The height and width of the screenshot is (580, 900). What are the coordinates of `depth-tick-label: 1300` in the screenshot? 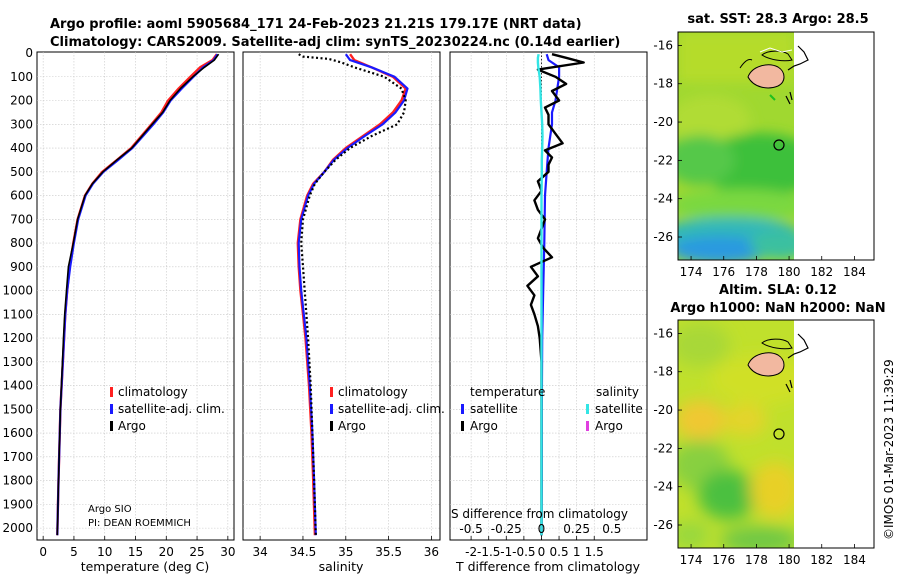 It's located at (17, 362).